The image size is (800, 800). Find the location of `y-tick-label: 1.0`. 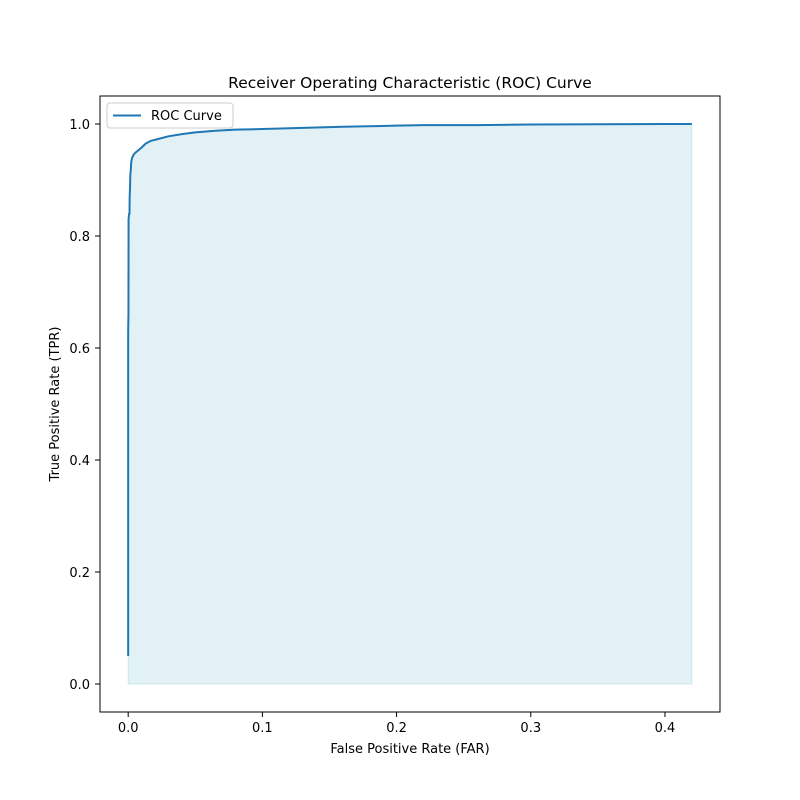

y-tick-label: 1.0 is located at coordinates (79, 125).